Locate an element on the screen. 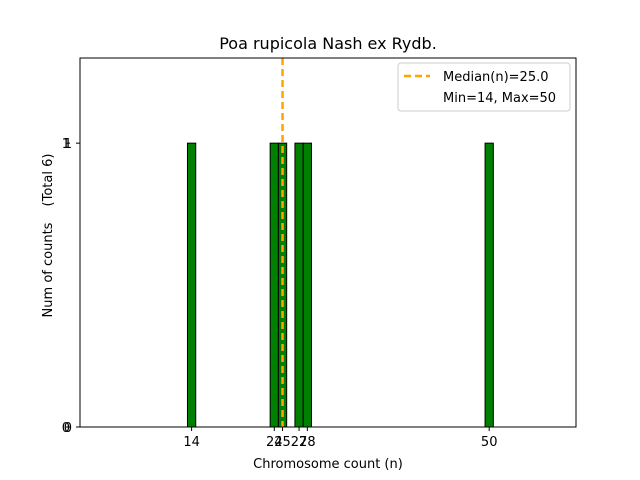 Image resolution: width=640 pixels, height=480 pixels. y-axis-label: Num of counts is located at coordinates (48, 269).